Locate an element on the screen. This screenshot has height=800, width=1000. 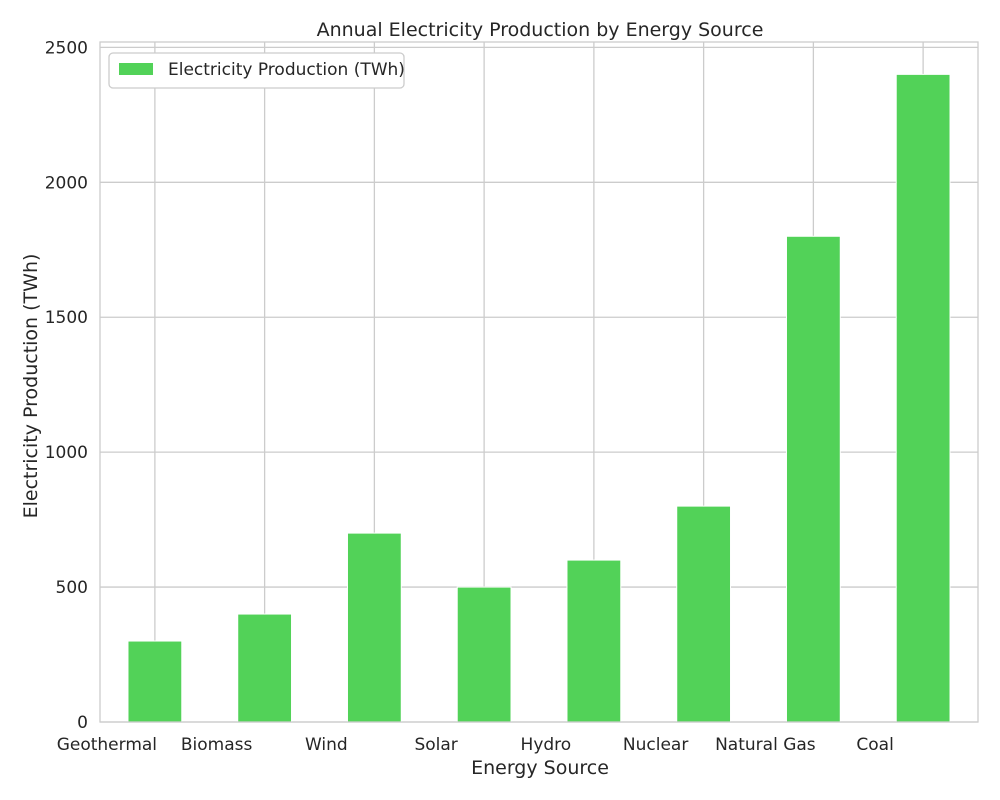
legend-swatch is located at coordinates (136, 69).